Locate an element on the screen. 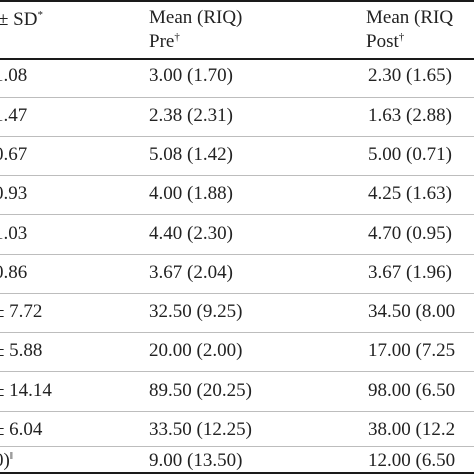 The width and height of the screenshot is (474, 474). header-col2-line1: Mean (RIQ) is located at coordinates (196, 17).